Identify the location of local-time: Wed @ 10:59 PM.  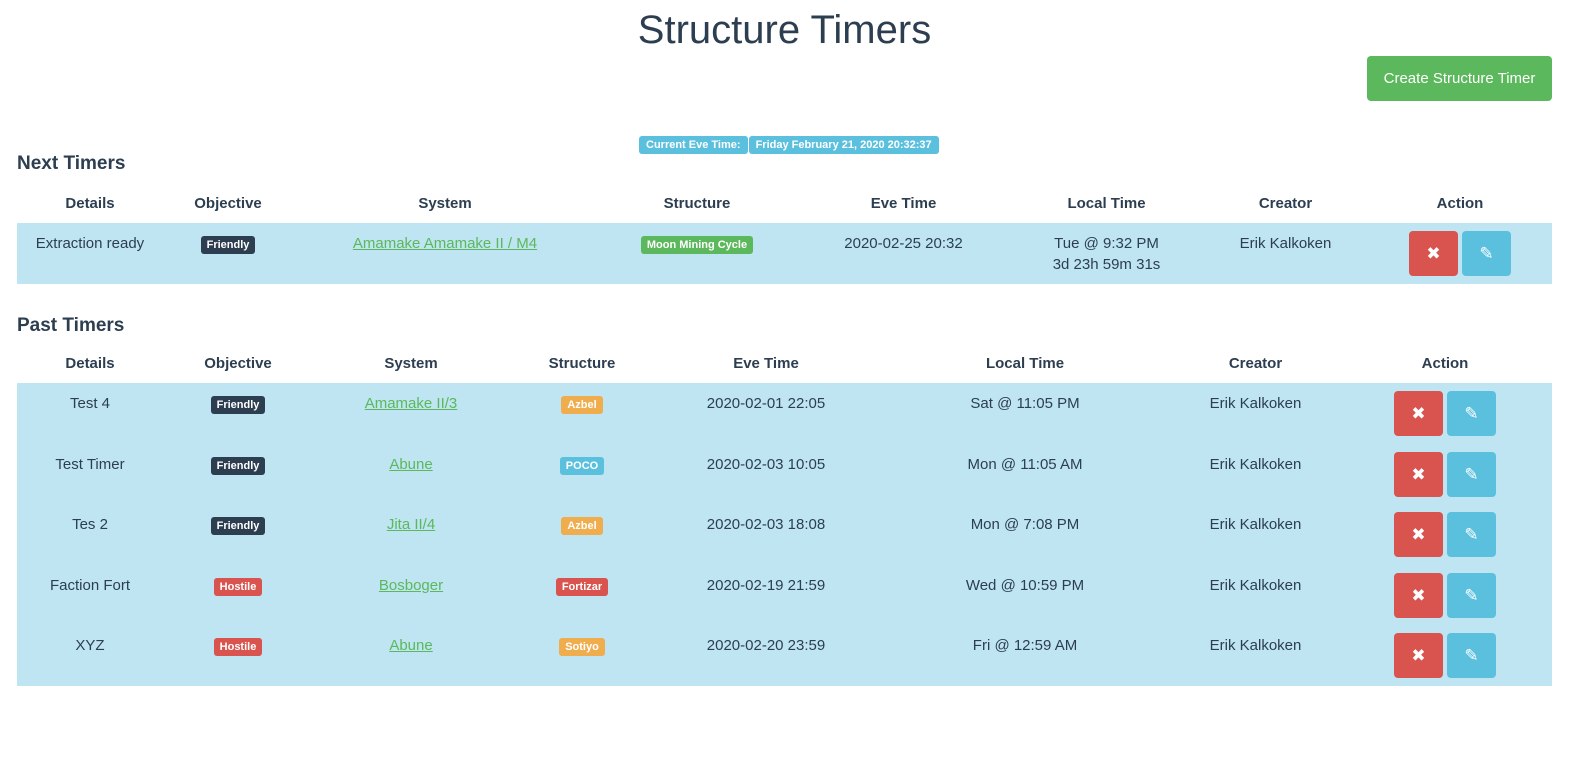
(1025, 585).